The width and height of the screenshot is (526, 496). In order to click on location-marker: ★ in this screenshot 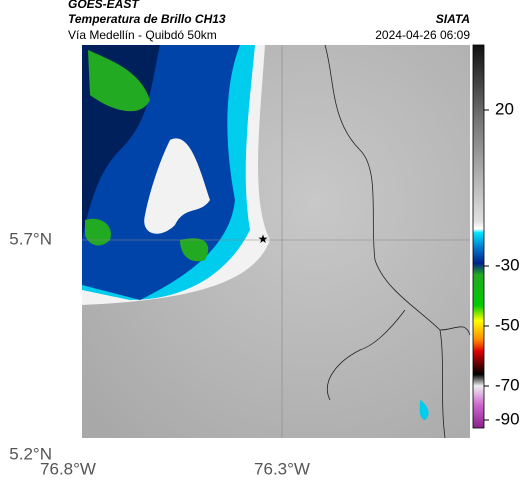, I will do `click(263, 239)`.